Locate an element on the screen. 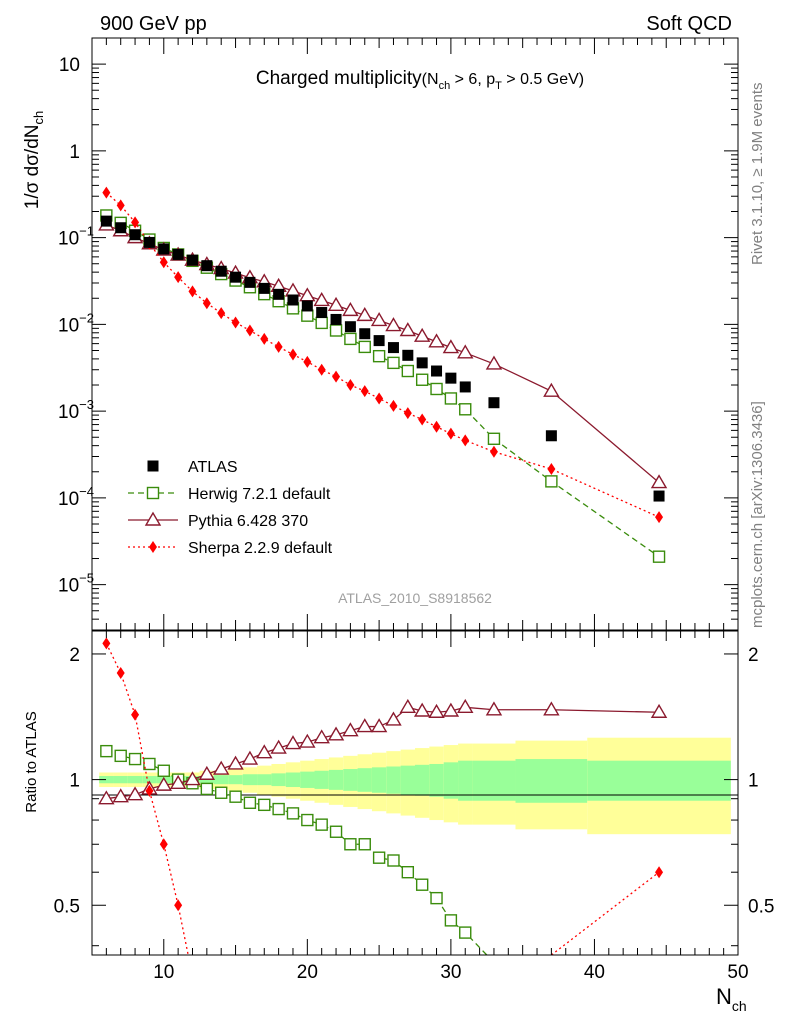 This screenshot has width=786, height=1024. x-tick-label: 30 is located at coordinates (450, 972).